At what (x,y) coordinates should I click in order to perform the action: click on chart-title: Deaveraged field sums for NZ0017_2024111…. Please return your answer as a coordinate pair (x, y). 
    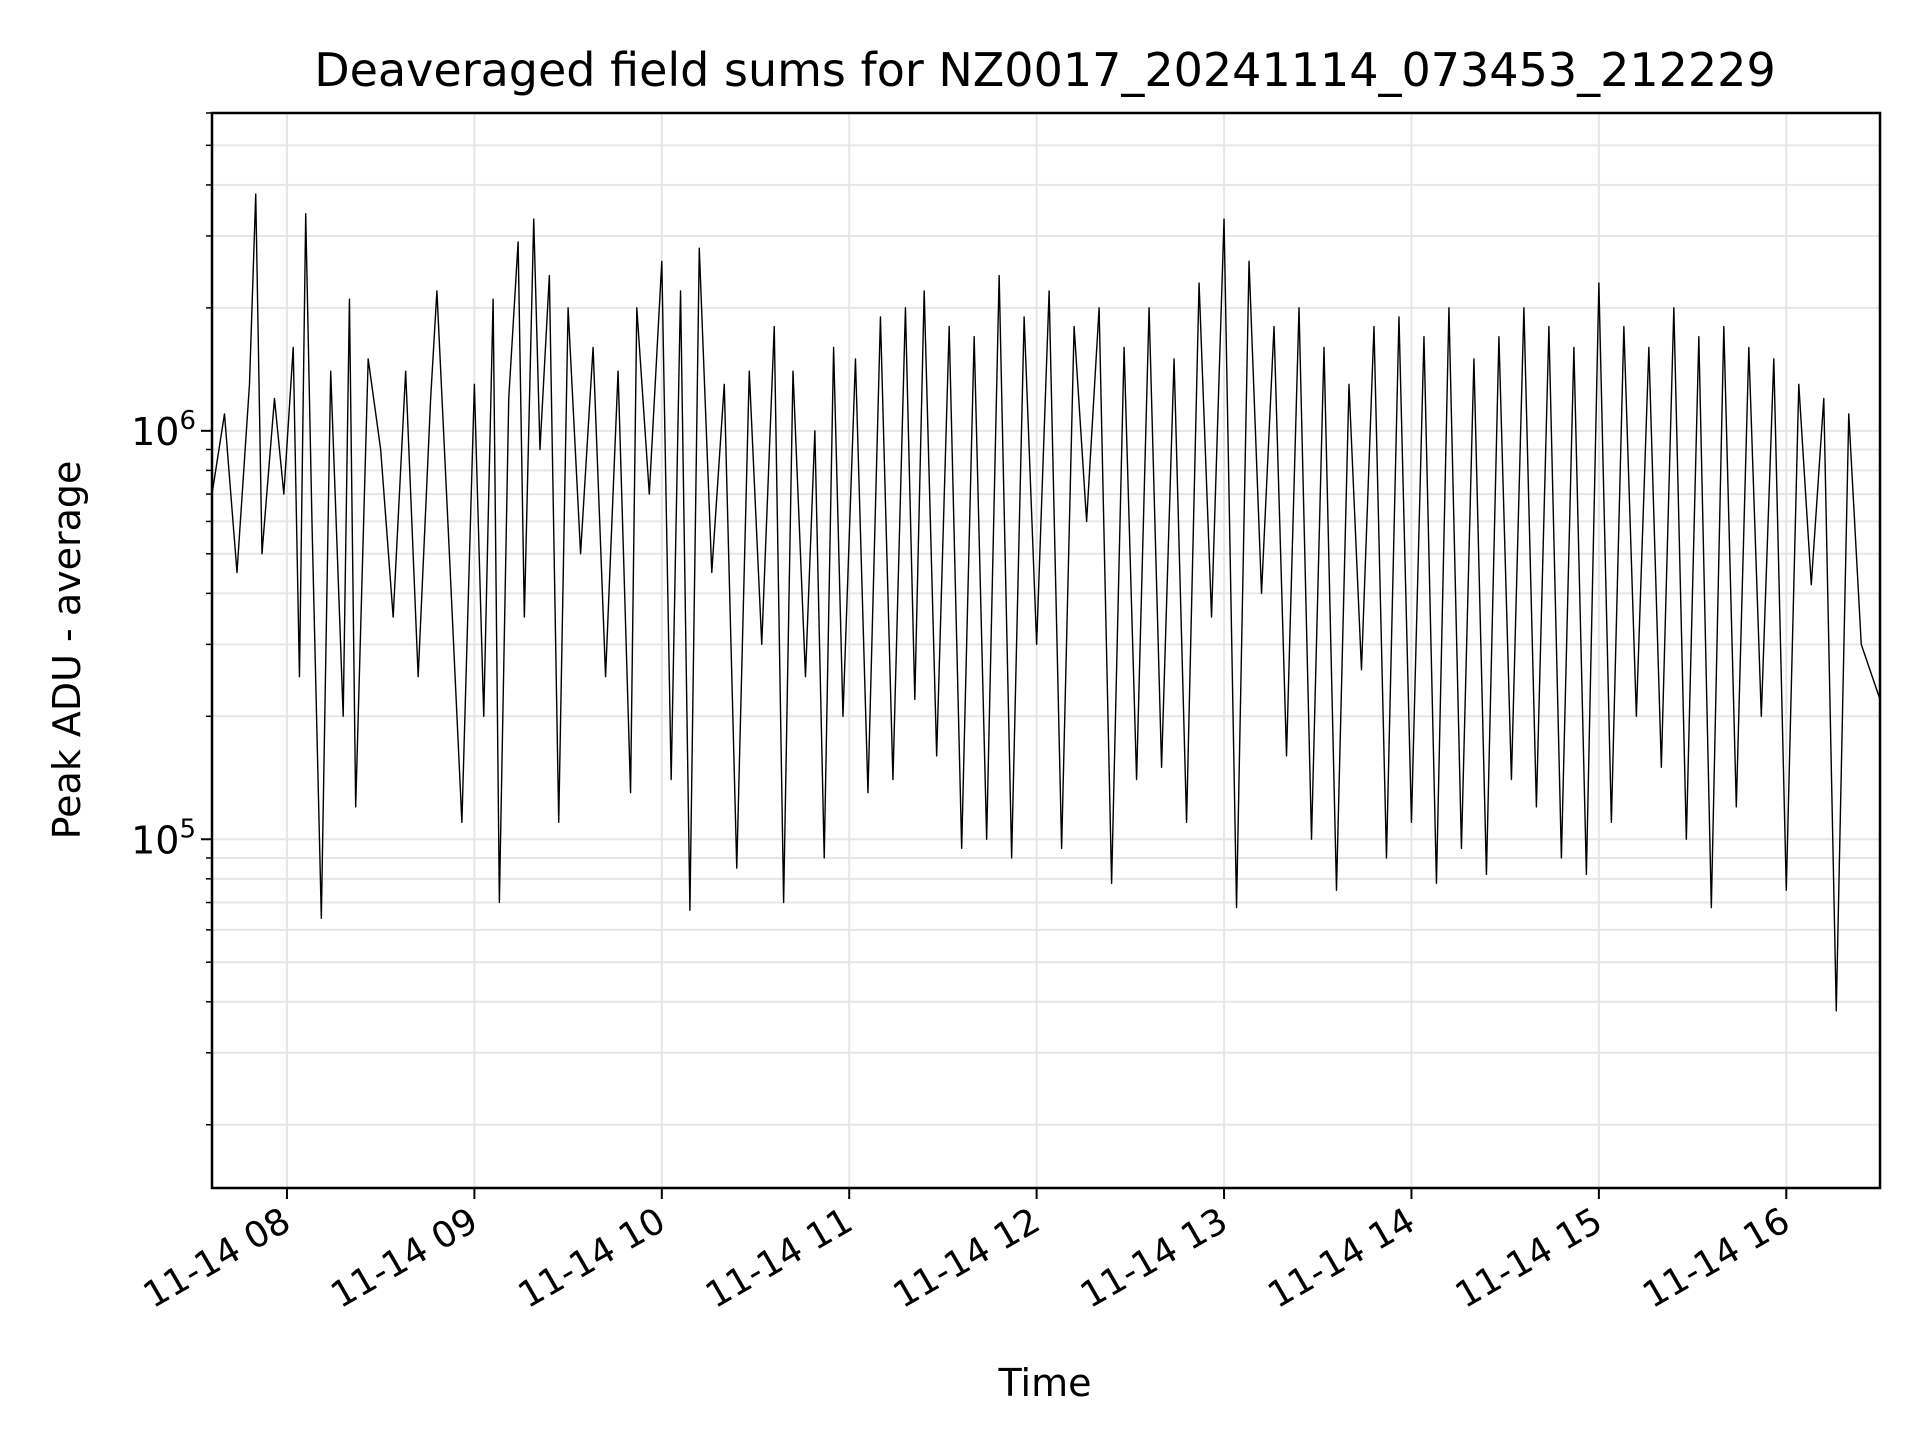
    Looking at the image, I should click on (1044, 70).